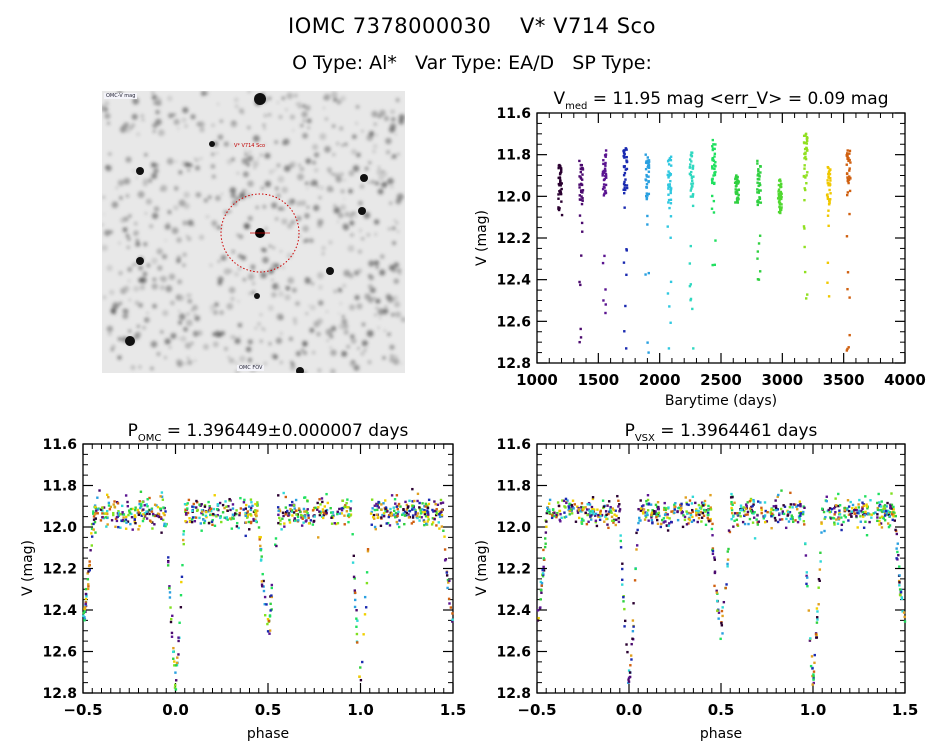  What do you see at coordinates (268, 734) in the screenshot?
I see `phase-omc-xlabel: phase` at bounding box center [268, 734].